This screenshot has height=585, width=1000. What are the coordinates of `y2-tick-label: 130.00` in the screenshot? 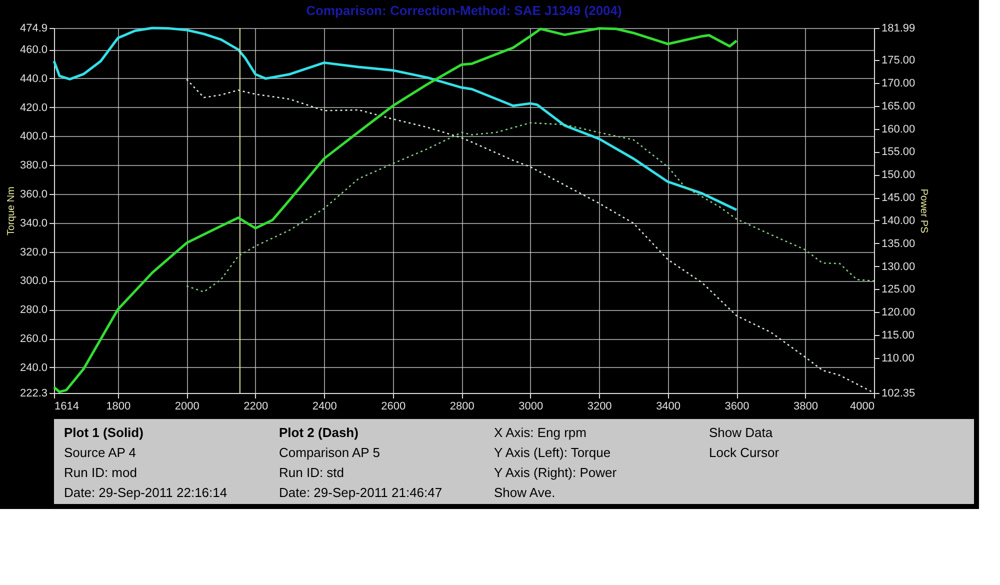 It's located at (899, 266).